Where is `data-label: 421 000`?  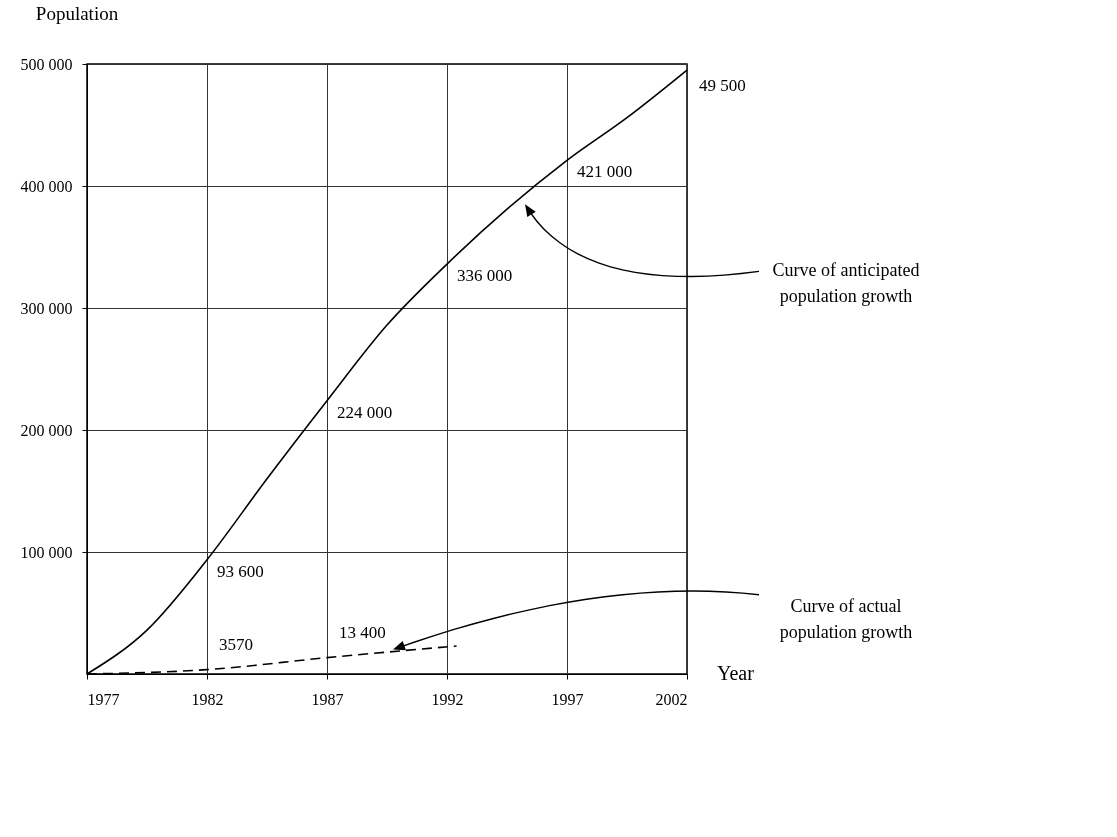
data-label: 421 000 is located at coordinates (605, 172).